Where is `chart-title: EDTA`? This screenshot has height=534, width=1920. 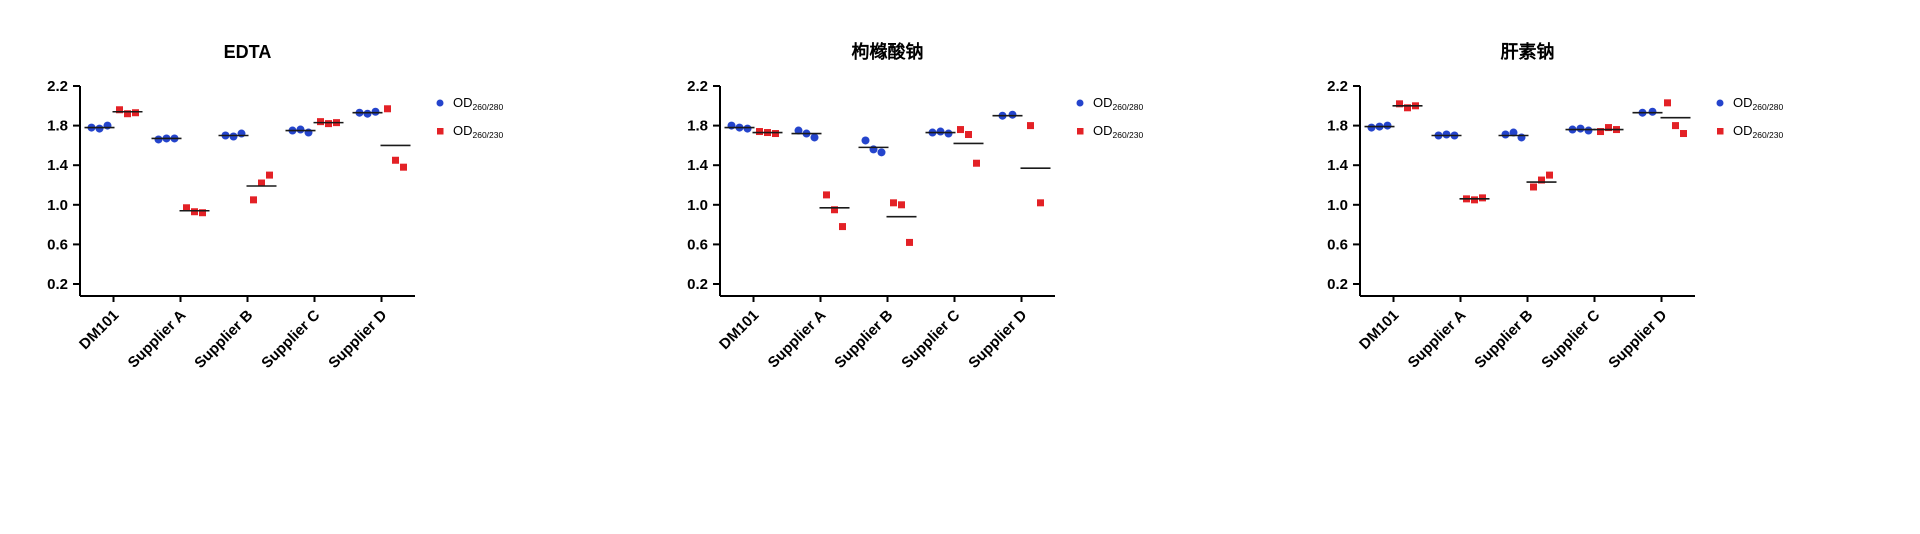 chart-title: EDTA is located at coordinates (248, 52).